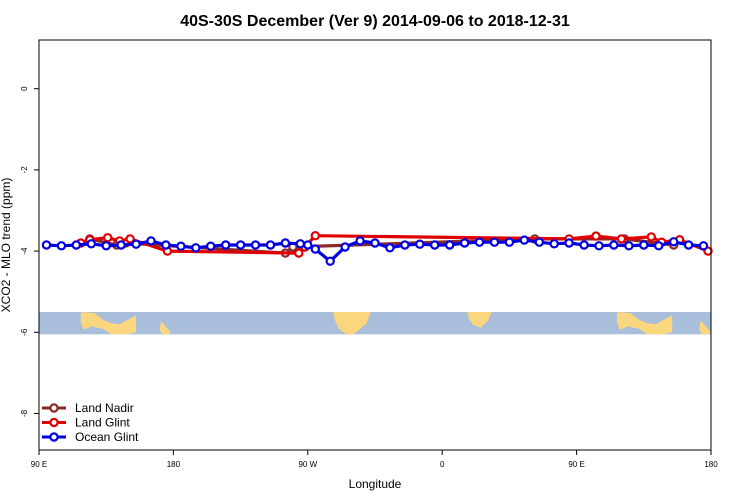  Describe the element at coordinates (165, 327) in the screenshot. I see `new-zealand-shape` at that location.